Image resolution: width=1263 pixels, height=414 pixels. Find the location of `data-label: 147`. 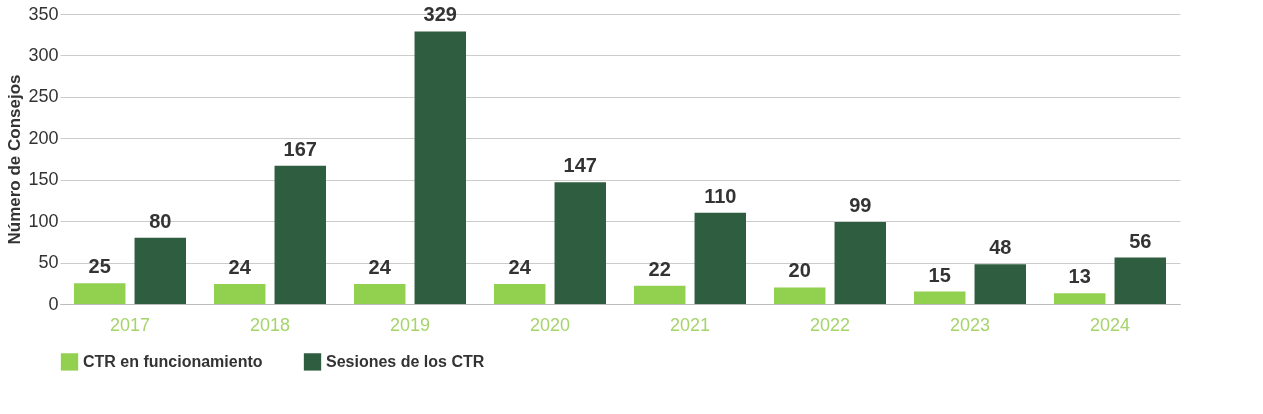

data-label: 147 is located at coordinates (580, 165).